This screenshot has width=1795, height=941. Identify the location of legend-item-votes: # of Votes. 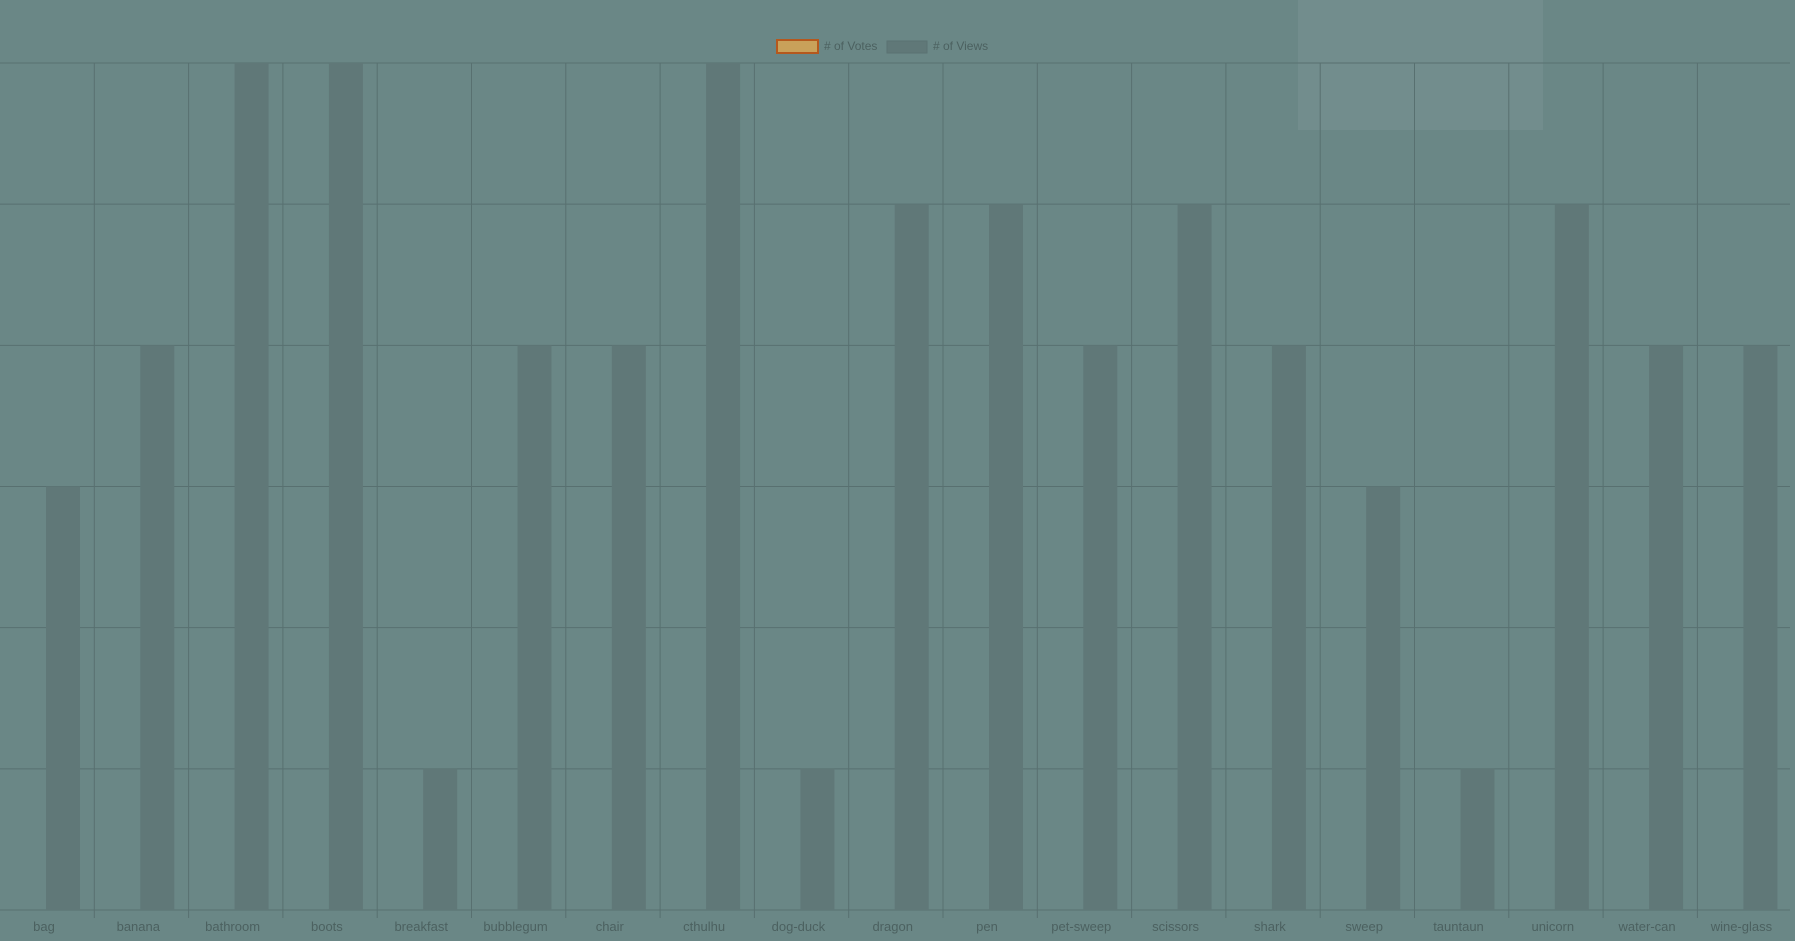
(826, 46).